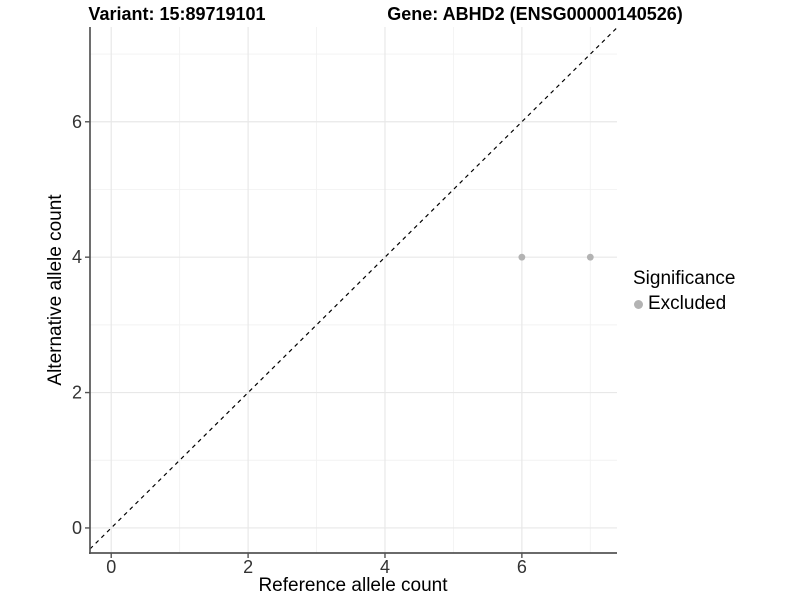  What do you see at coordinates (684, 278) in the screenshot?
I see `legend-title: Significance` at bounding box center [684, 278].